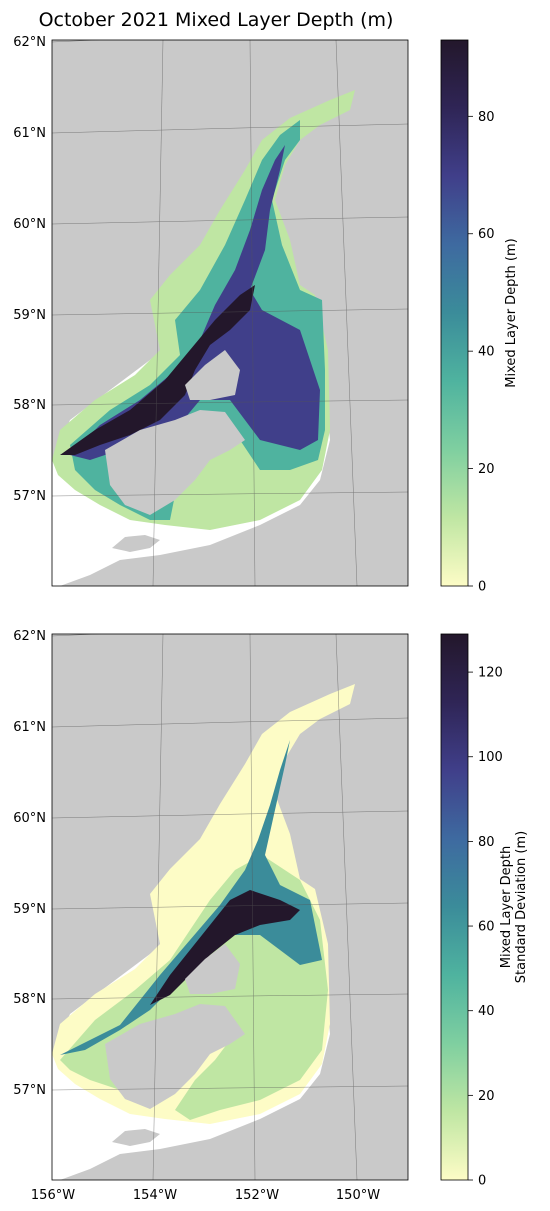 Image resolution: width=550 pixels, height=1211 pixels. What do you see at coordinates (29, 863) in the screenshot?
I see `lat-labels-bottom: 62°N 61°N 60°N 59°N 58°N 57°N` at bounding box center [29, 863].